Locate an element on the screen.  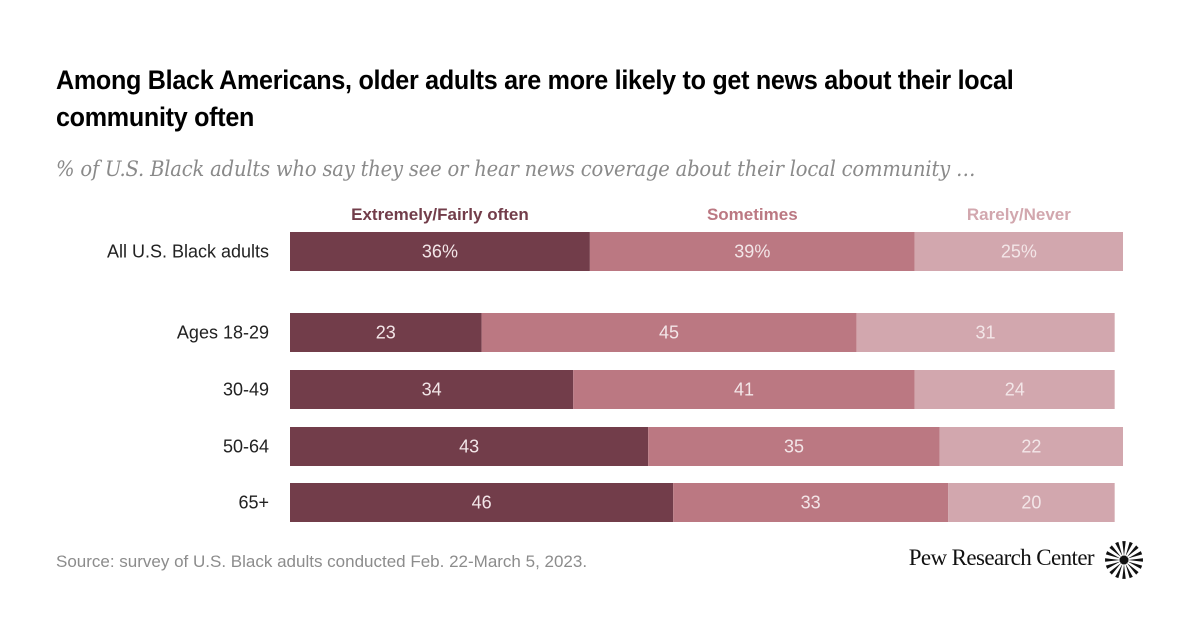
legend-rarely-never: Rarely/Never is located at coordinates (1019, 214).